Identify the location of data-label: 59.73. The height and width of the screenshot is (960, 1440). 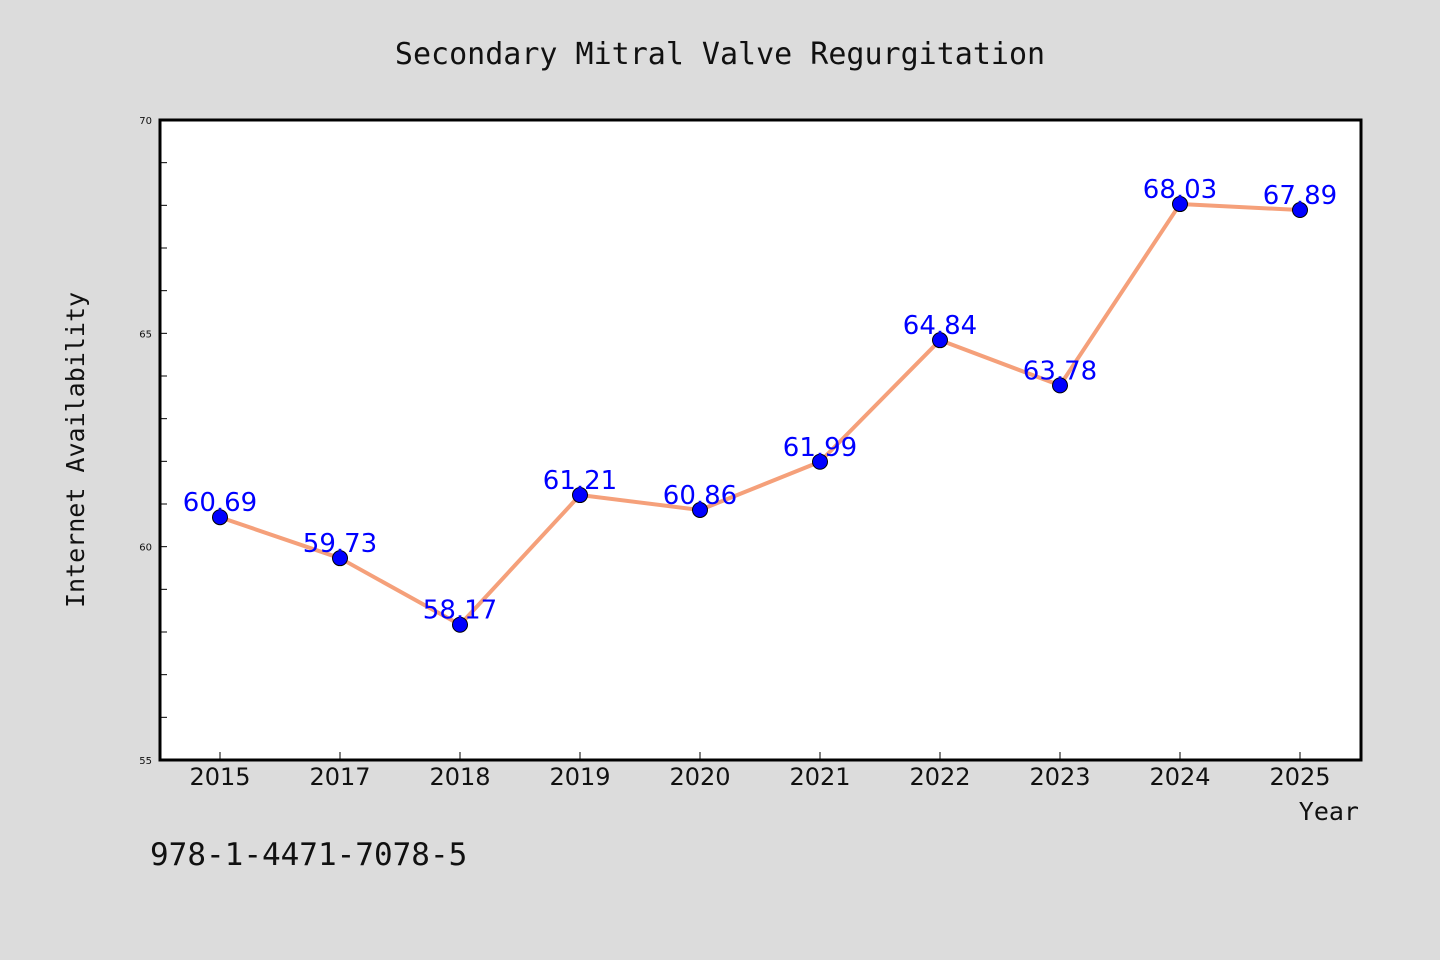
(340, 544).